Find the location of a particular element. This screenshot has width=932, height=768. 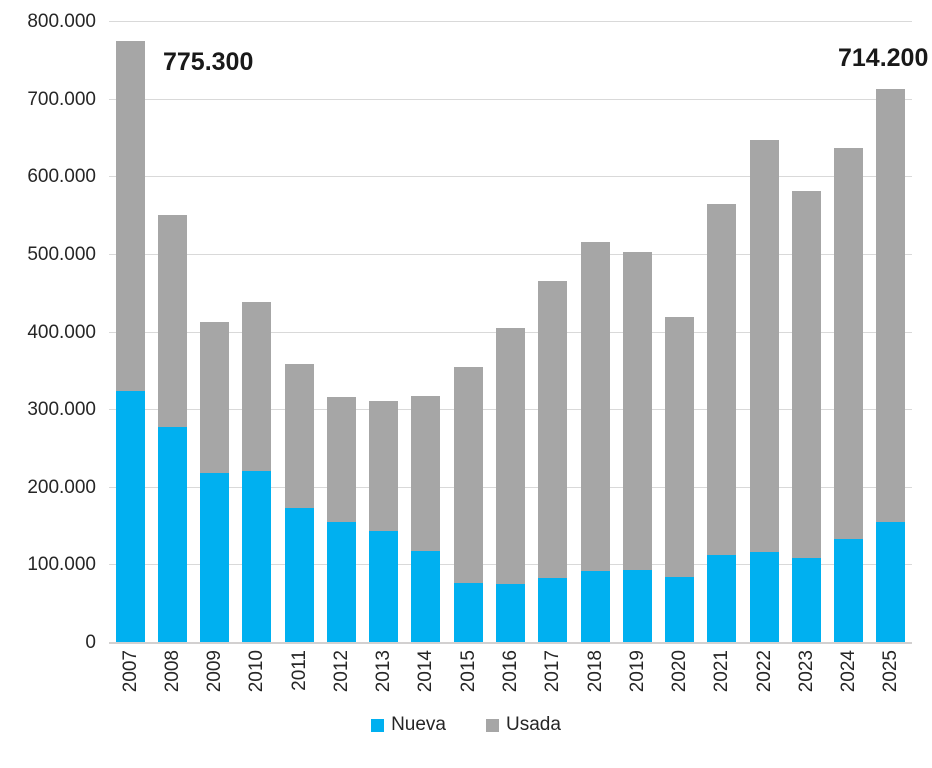

y-axis-tick-label: 0 is located at coordinates (90, 642).